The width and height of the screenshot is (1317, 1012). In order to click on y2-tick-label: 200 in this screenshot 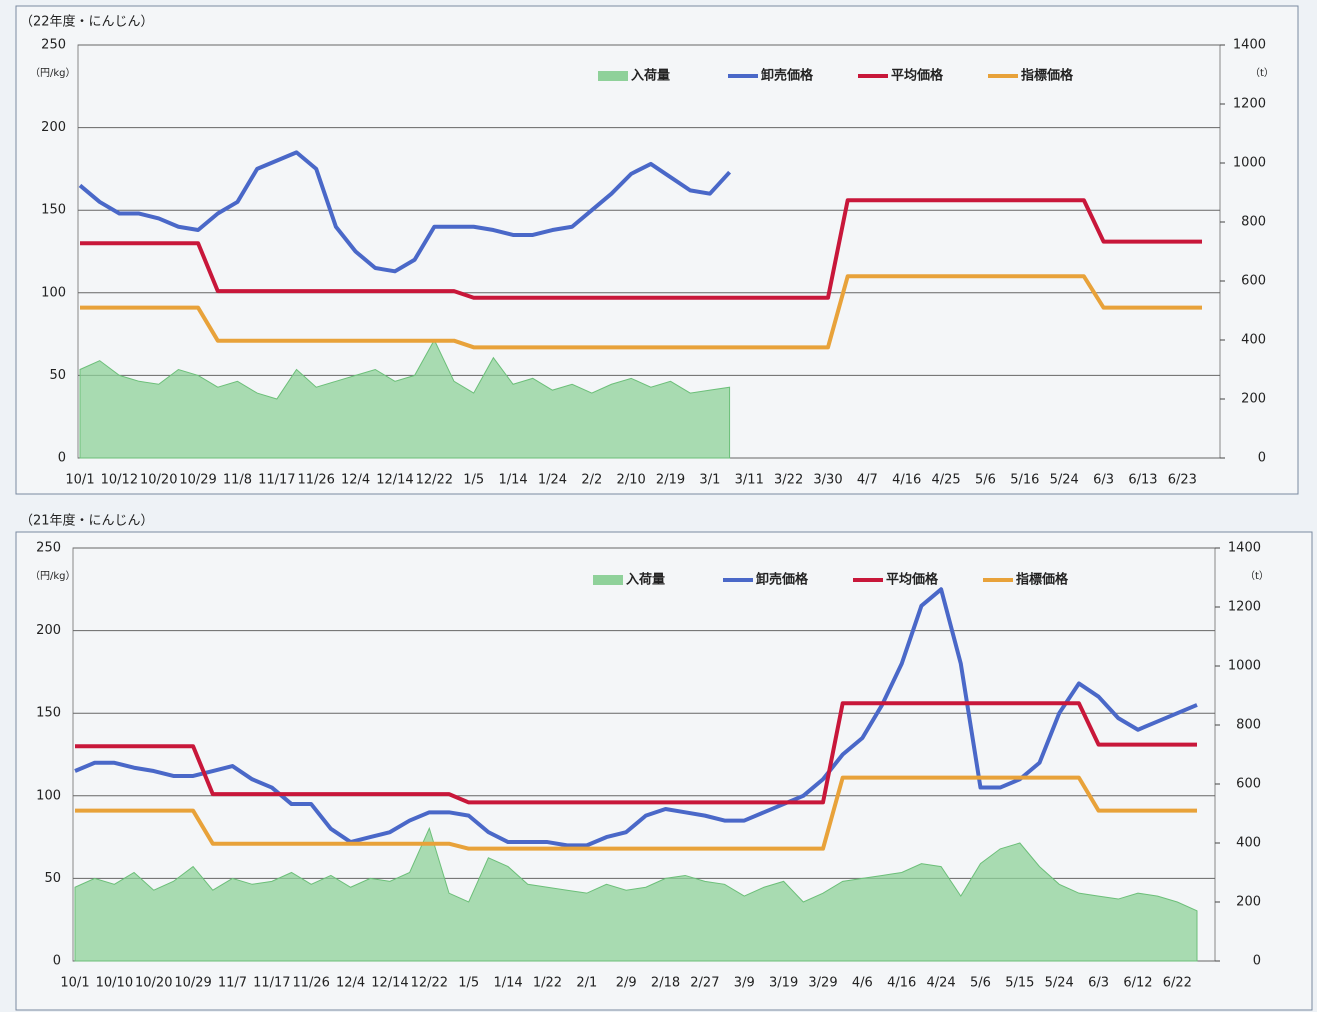, I will do `click(1253, 399)`.